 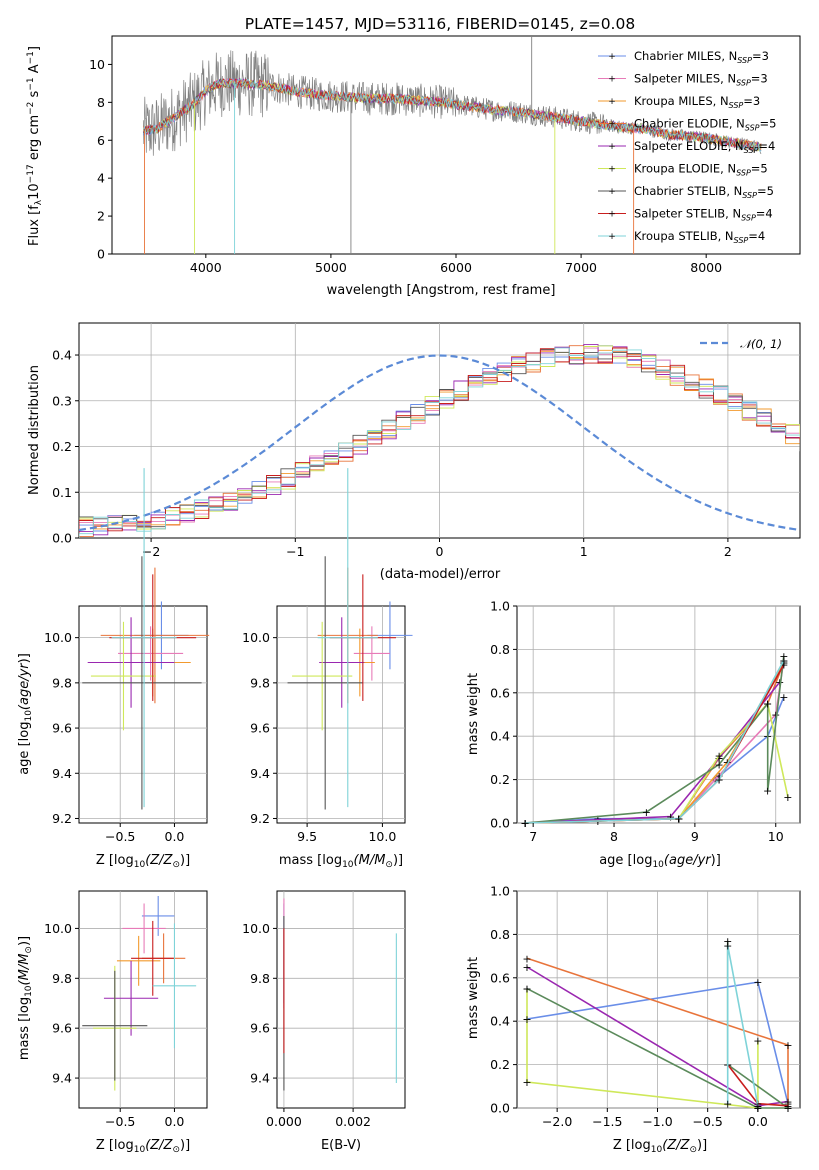 What do you see at coordinates (500, 934) in the screenshot?
I see `weight-vs-z-ytick-label-4: 0.8` at bounding box center [500, 934].